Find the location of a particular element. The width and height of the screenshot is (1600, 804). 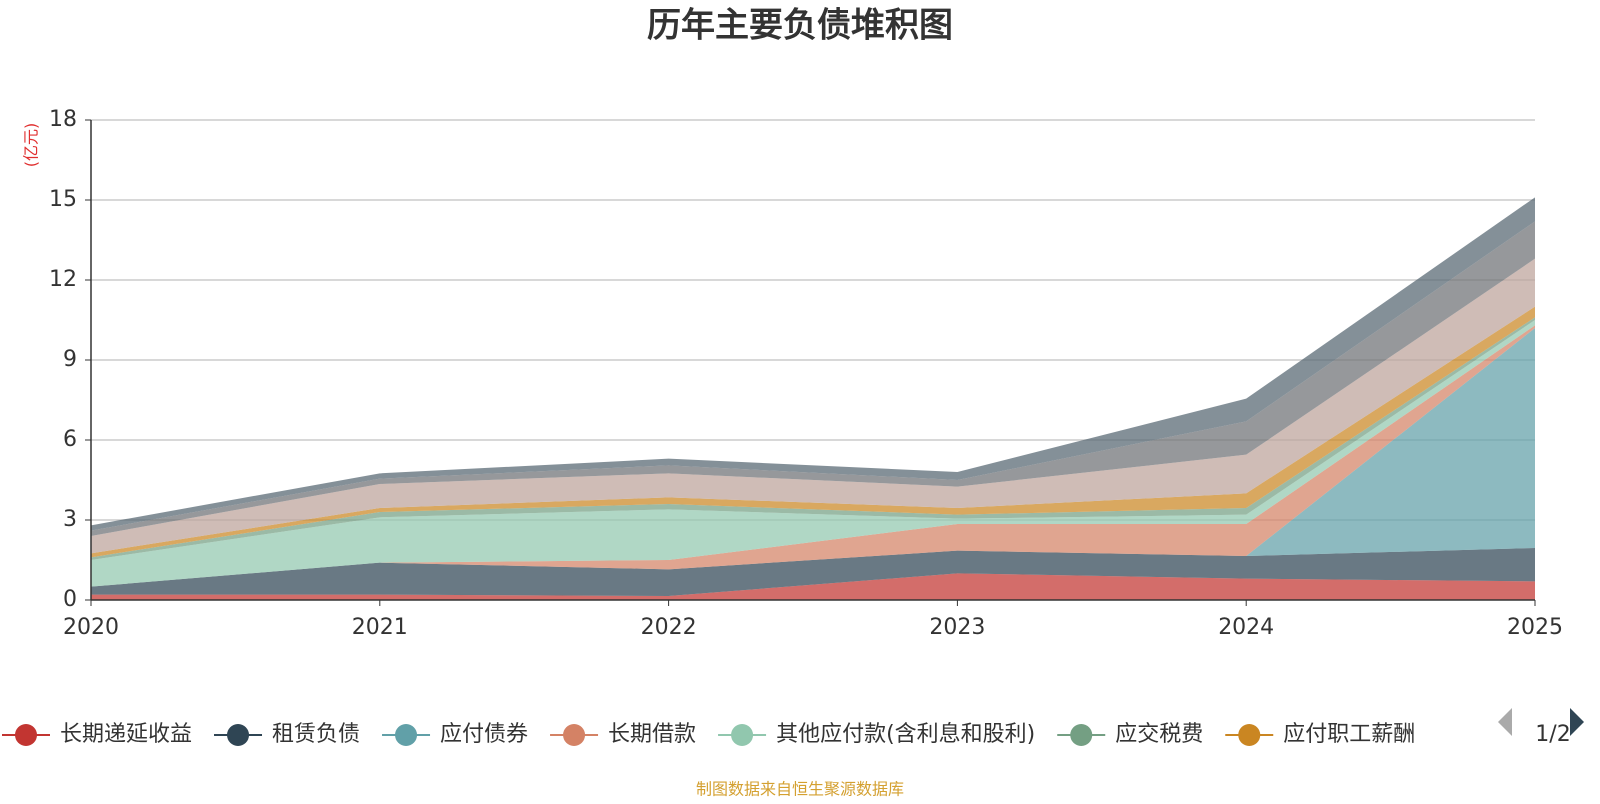

x-tick-label: 2023 is located at coordinates (957, 627).